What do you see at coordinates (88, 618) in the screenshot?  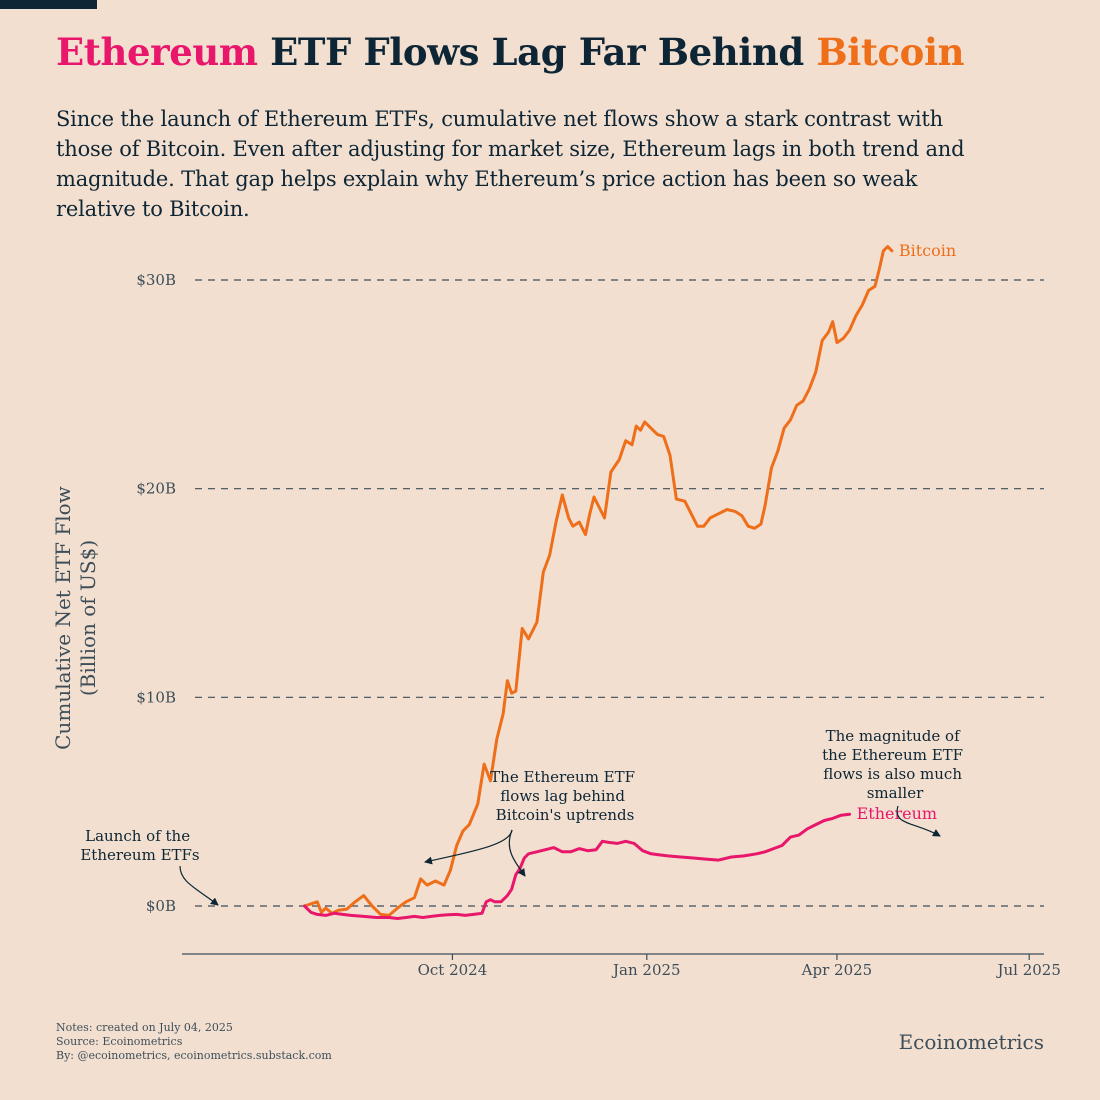 I see `y-axis-label-line2: (Billion of US$)` at bounding box center [88, 618].